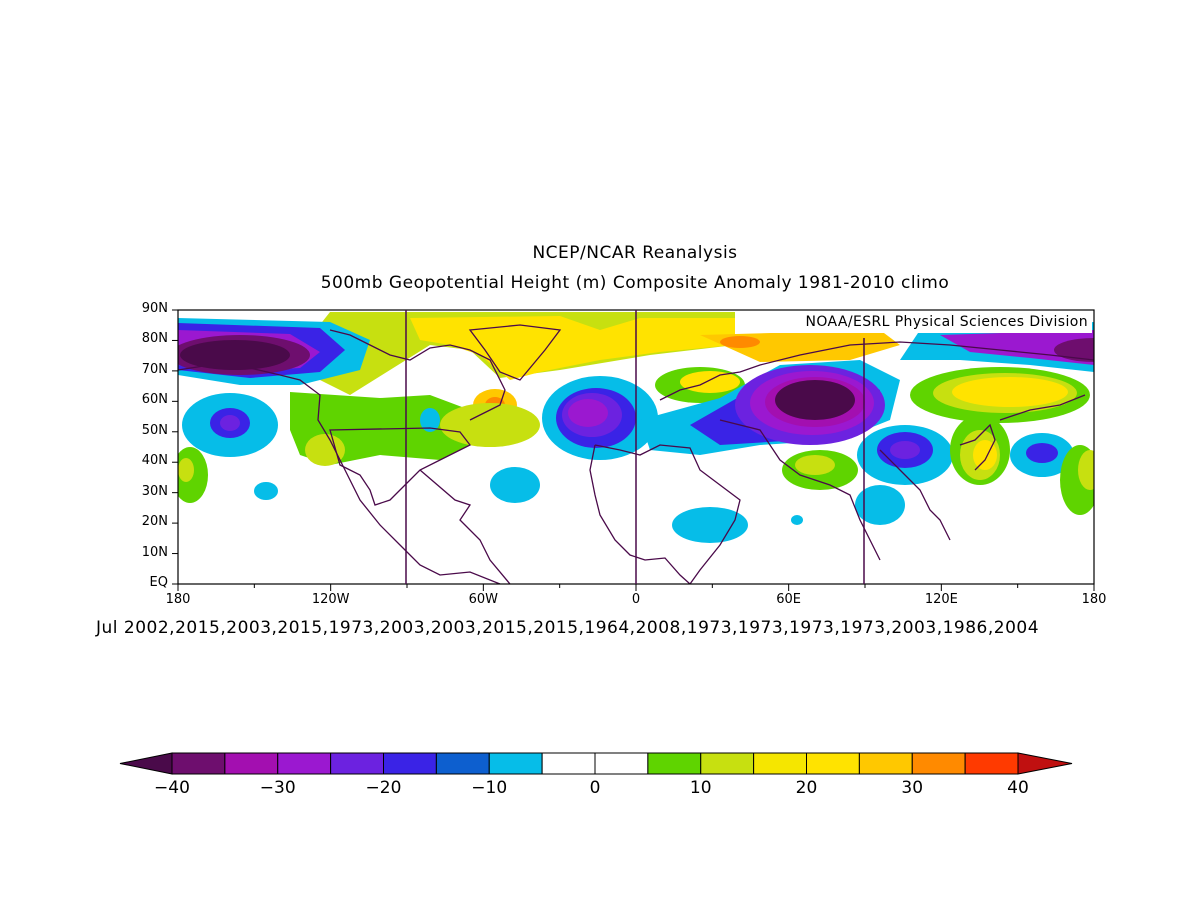  What do you see at coordinates (277, 788) in the screenshot?
I see `colorbar-label: −30` at bounding box center [277, 788].